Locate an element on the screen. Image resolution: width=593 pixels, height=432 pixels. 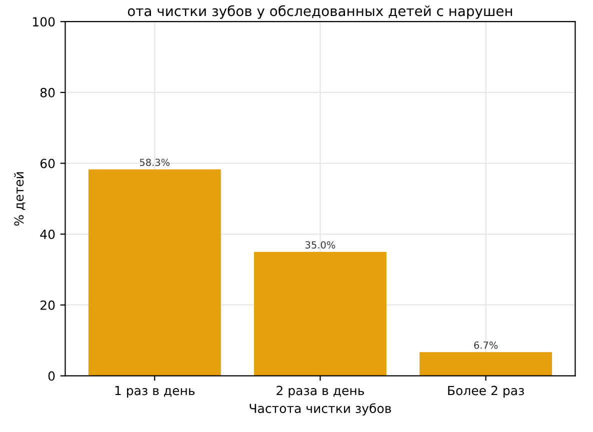
y-tick-label: 20 is located at coordinates (47, 305).